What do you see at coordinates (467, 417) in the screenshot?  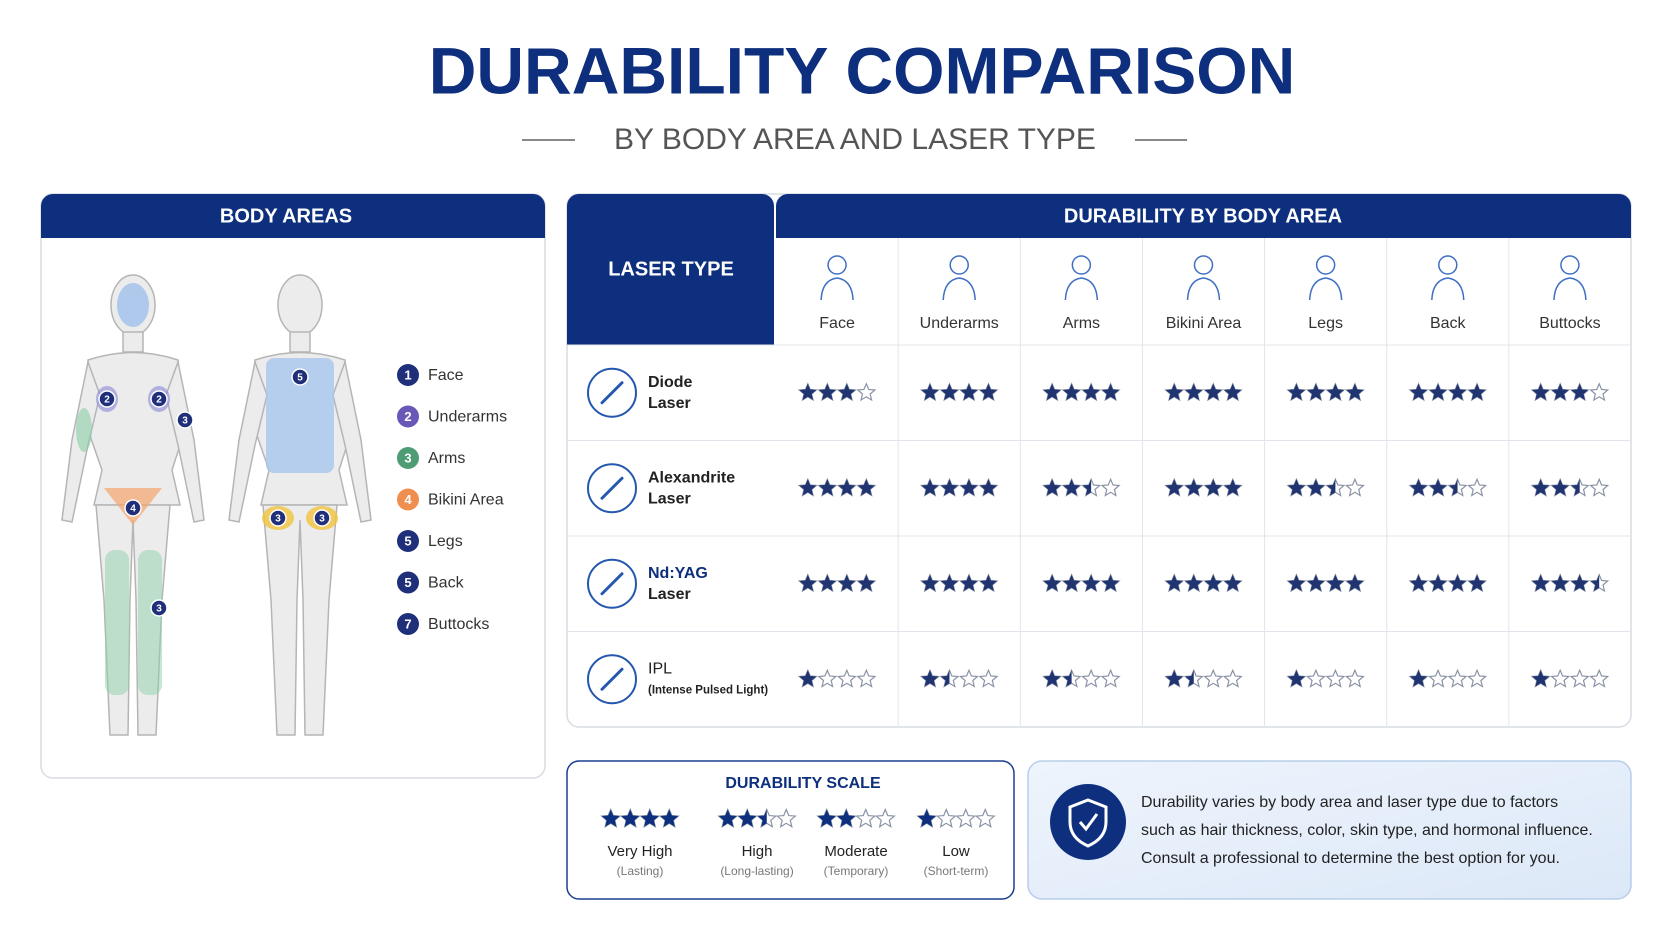 I see `legend-label: Underarms` at bounding box center [467, 417].